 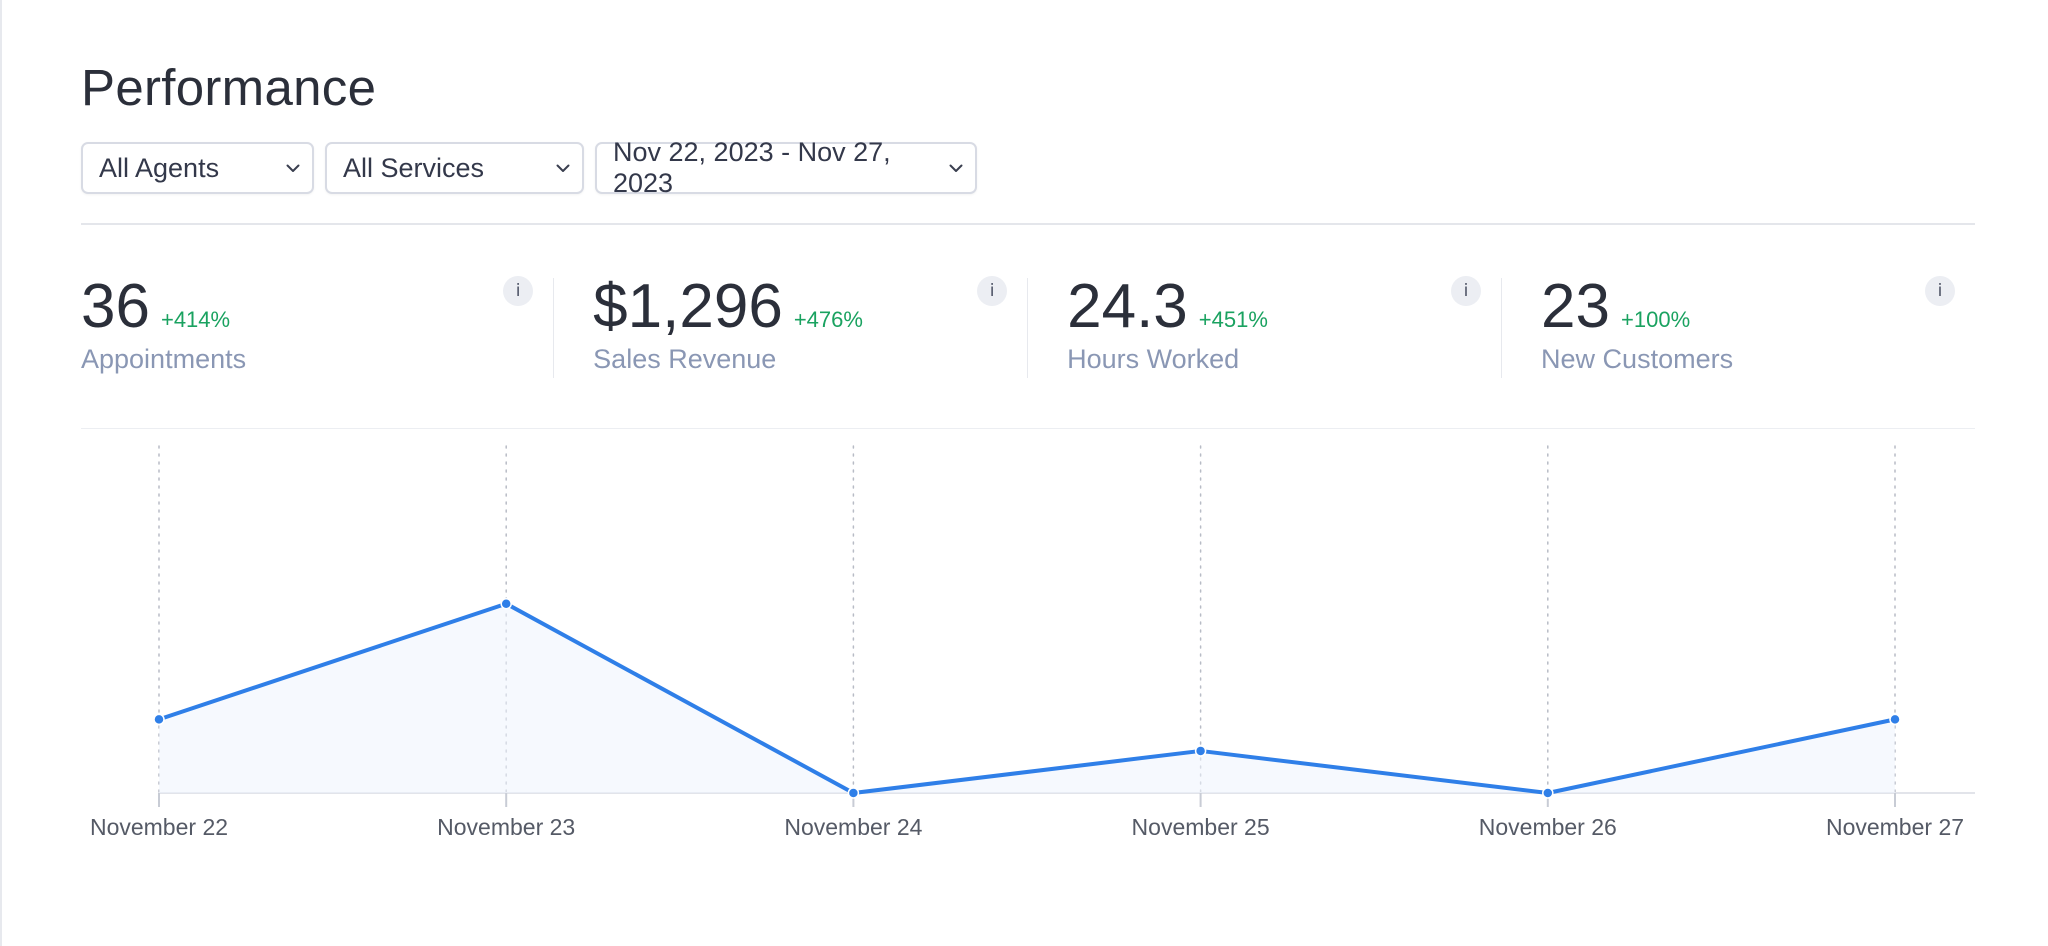 What do you see at coordinates (164, 359) in the screenshot?
I see `metric-label: Appointments` at bounding box center [164, 359].